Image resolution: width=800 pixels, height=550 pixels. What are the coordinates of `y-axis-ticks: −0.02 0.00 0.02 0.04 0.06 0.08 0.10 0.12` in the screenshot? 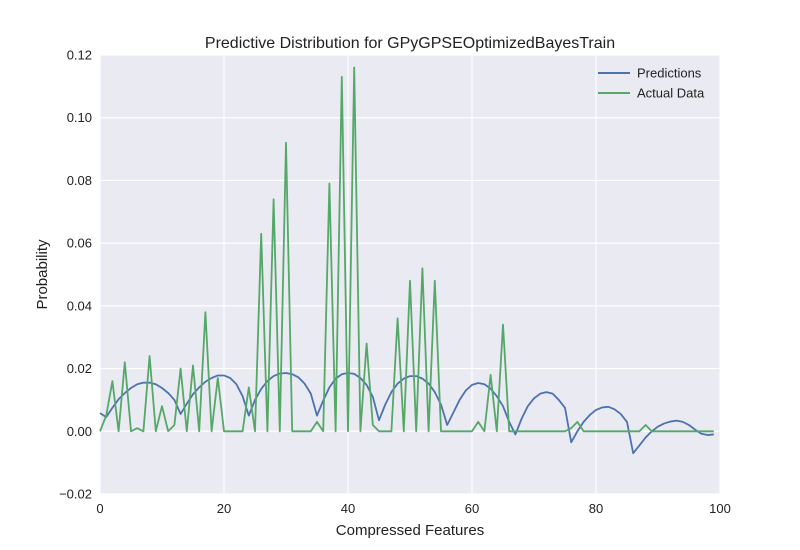 It's located at (75, 275).